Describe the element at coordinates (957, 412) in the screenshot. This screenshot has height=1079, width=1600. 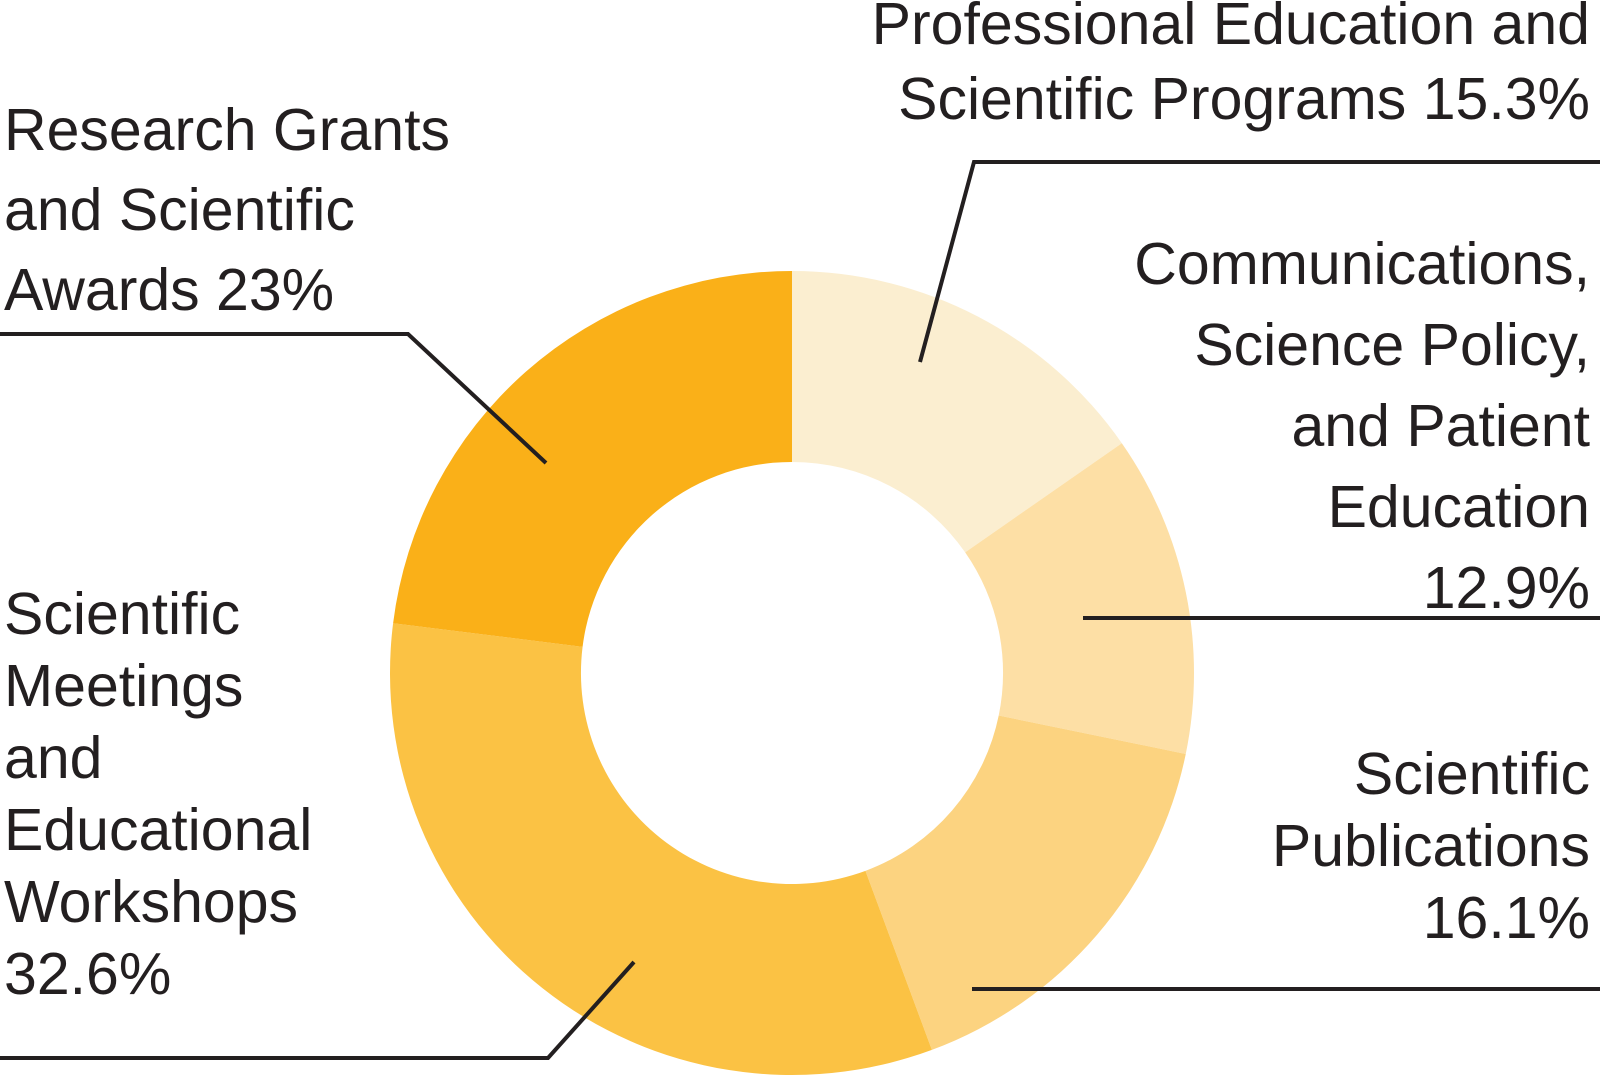
I see `donut-segment-professional-education-and-scientific-programs` at that location.